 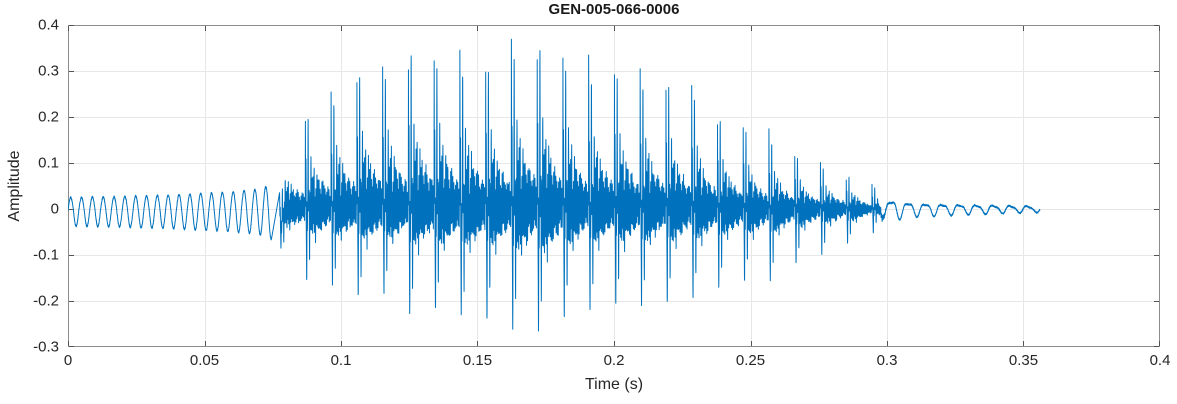 What do you see at coordinates (614, 384) in the screenshot?
I see `x-axis-label: Time (s)` at bounding box center [614, 384].